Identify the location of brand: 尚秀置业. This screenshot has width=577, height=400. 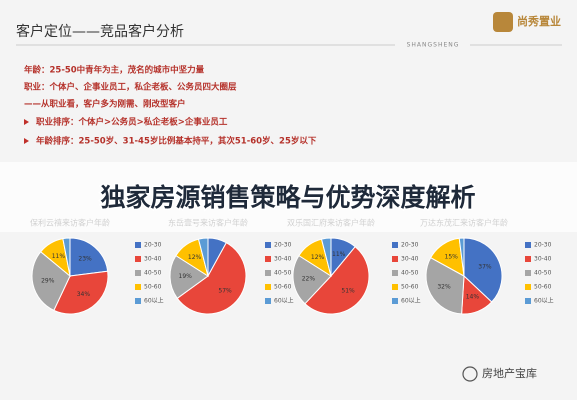
(539, 21).